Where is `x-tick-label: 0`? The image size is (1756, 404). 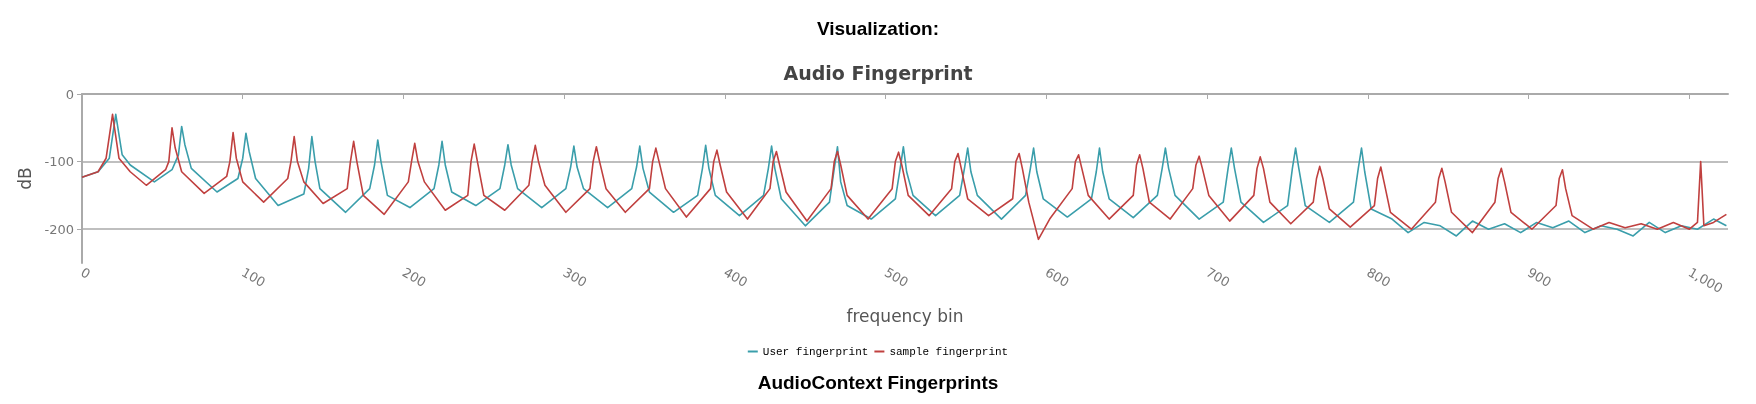 x-tick-label: 0 is located at coordinates (85, 273).